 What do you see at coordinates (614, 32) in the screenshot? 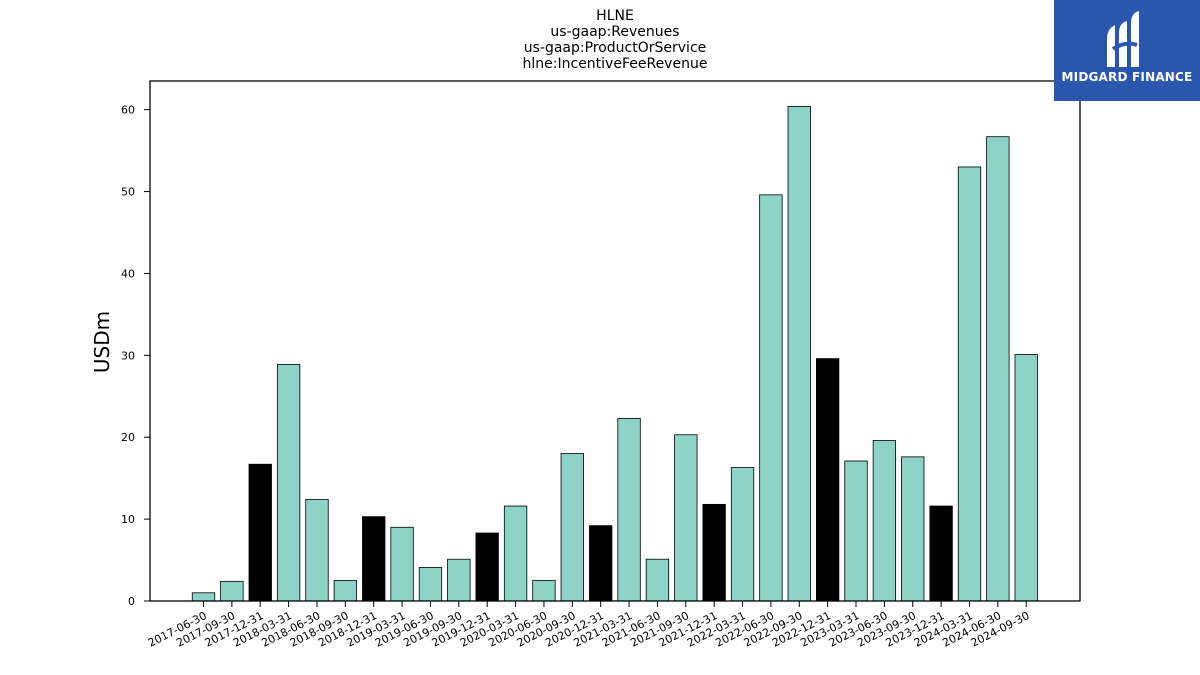
I see `title-line: us-gaap:Revenues` at bounding box center [614, 32].